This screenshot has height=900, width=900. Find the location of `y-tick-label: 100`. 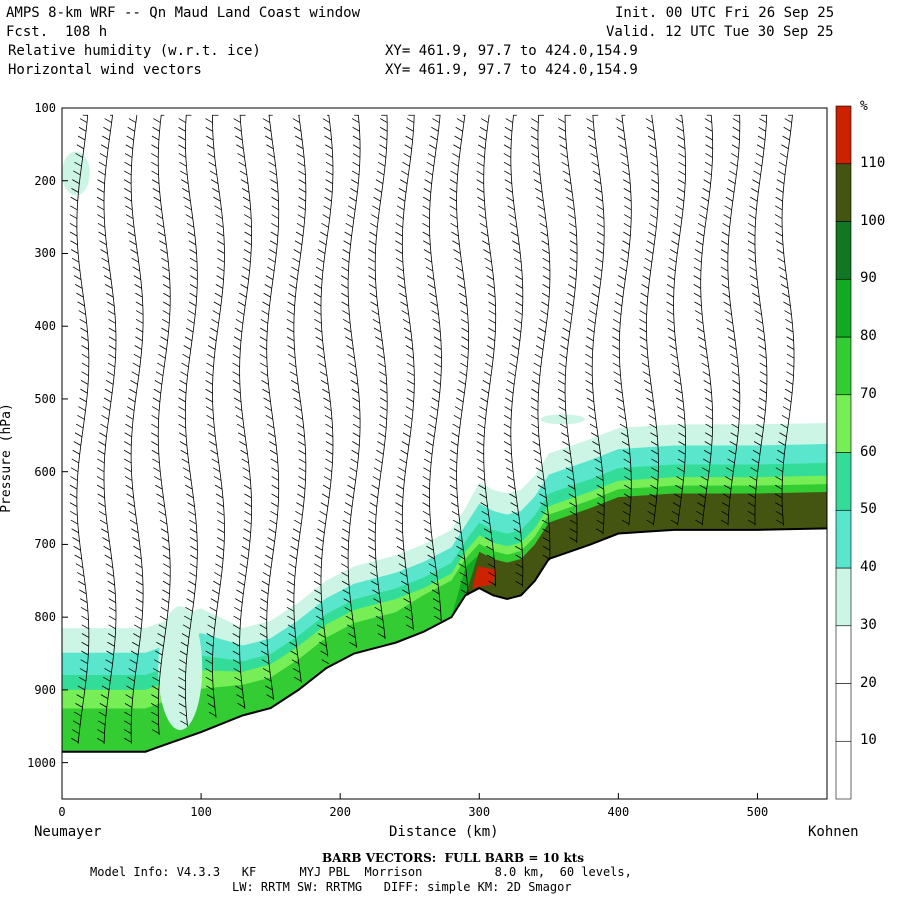

y-tick-label: 100 is located at coordinates (45, 108).